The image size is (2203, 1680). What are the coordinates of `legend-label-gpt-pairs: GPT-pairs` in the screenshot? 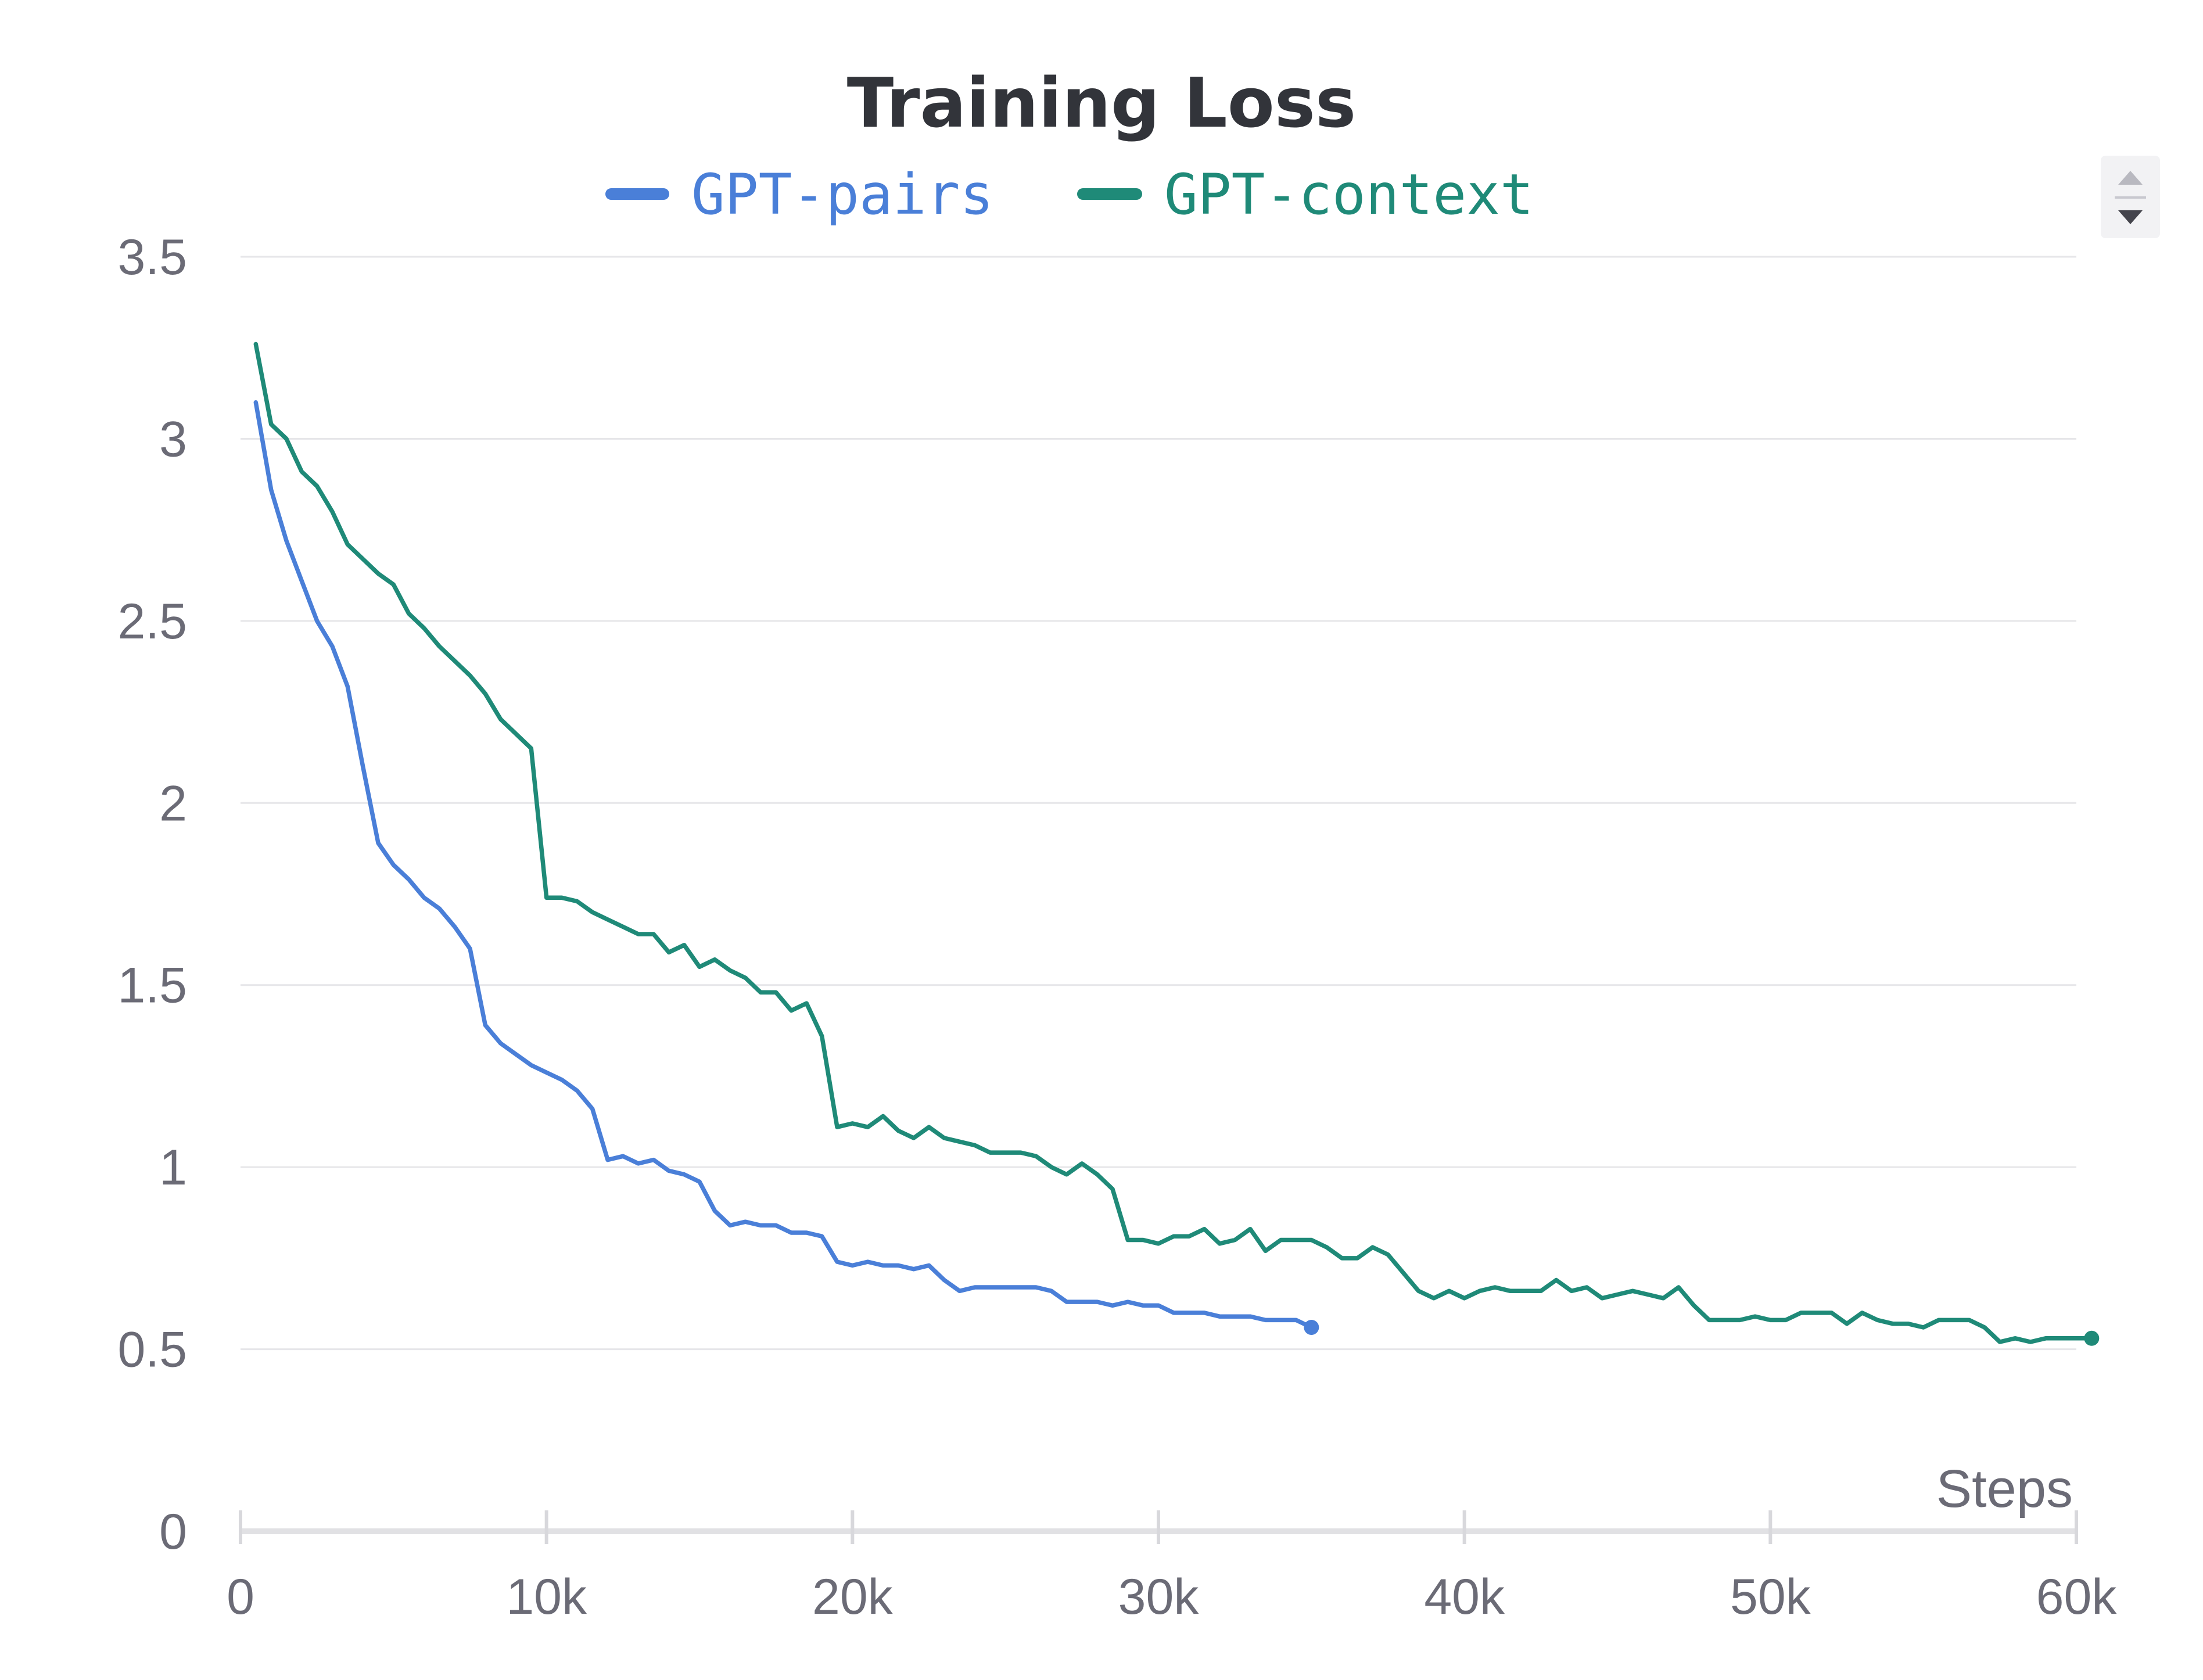 It's located at (842, 195).